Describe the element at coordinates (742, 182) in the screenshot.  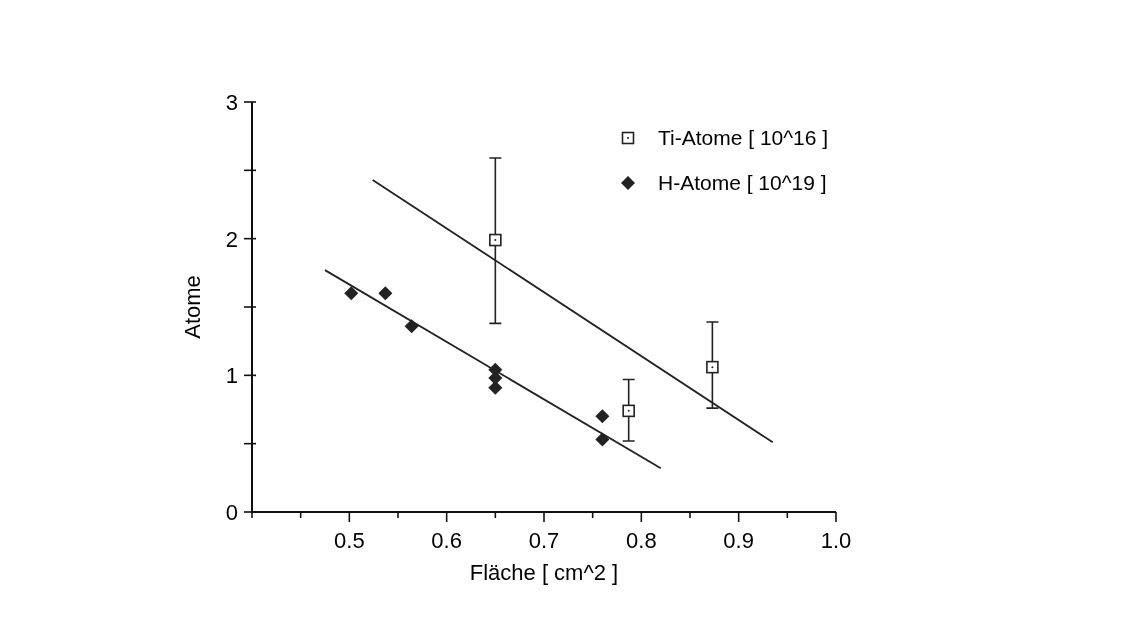
I see `legend-label: H-Atome [ 10^19 ]` at that location.